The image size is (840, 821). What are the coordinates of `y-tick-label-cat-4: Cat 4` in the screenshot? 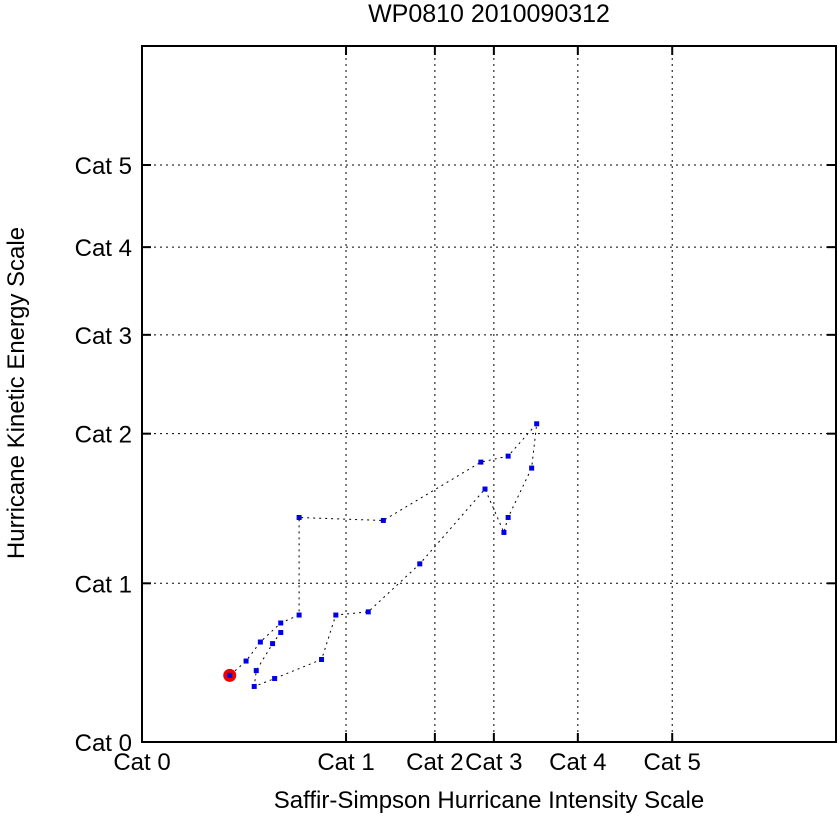 It's located at (103, 248).